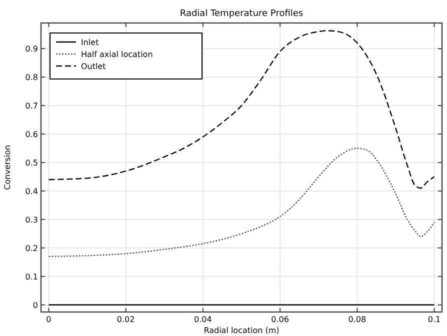  Describe the element at coordinates (93, 66) in the screenshot. I see `legend-label: Outlet` at that location.